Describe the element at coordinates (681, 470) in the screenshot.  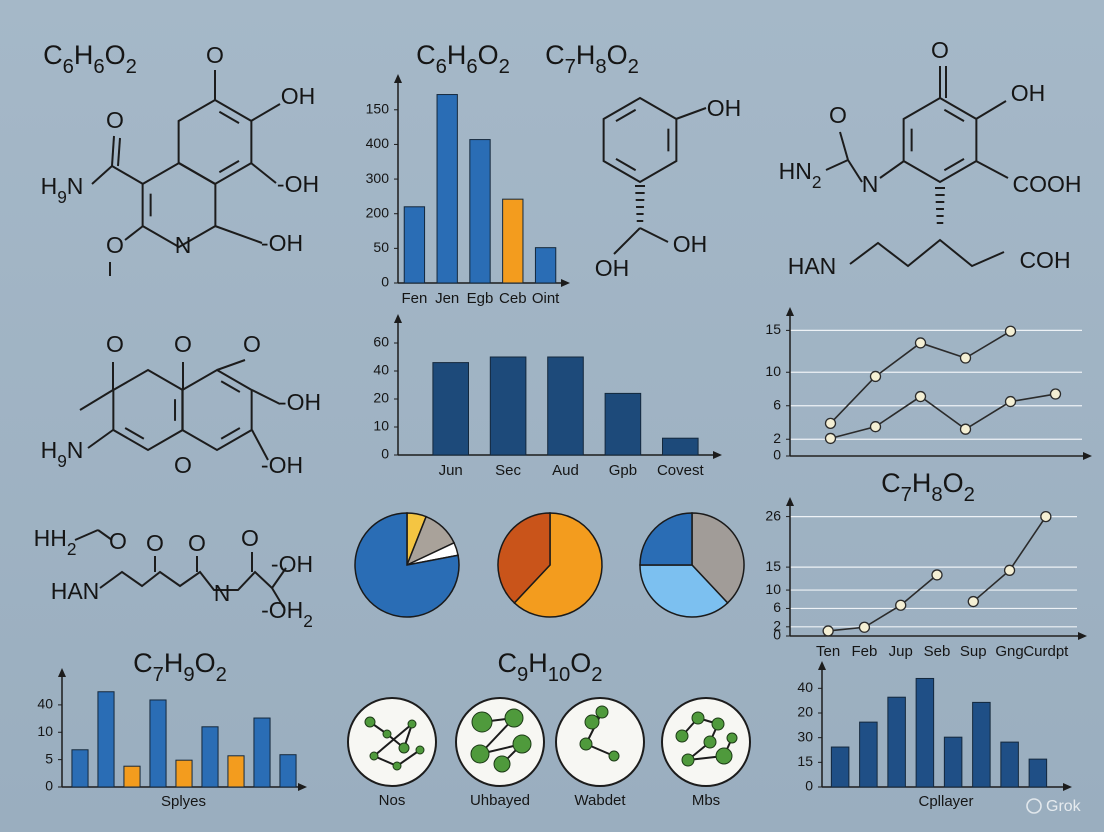
I see `x-tick-label: Covest` at that location.